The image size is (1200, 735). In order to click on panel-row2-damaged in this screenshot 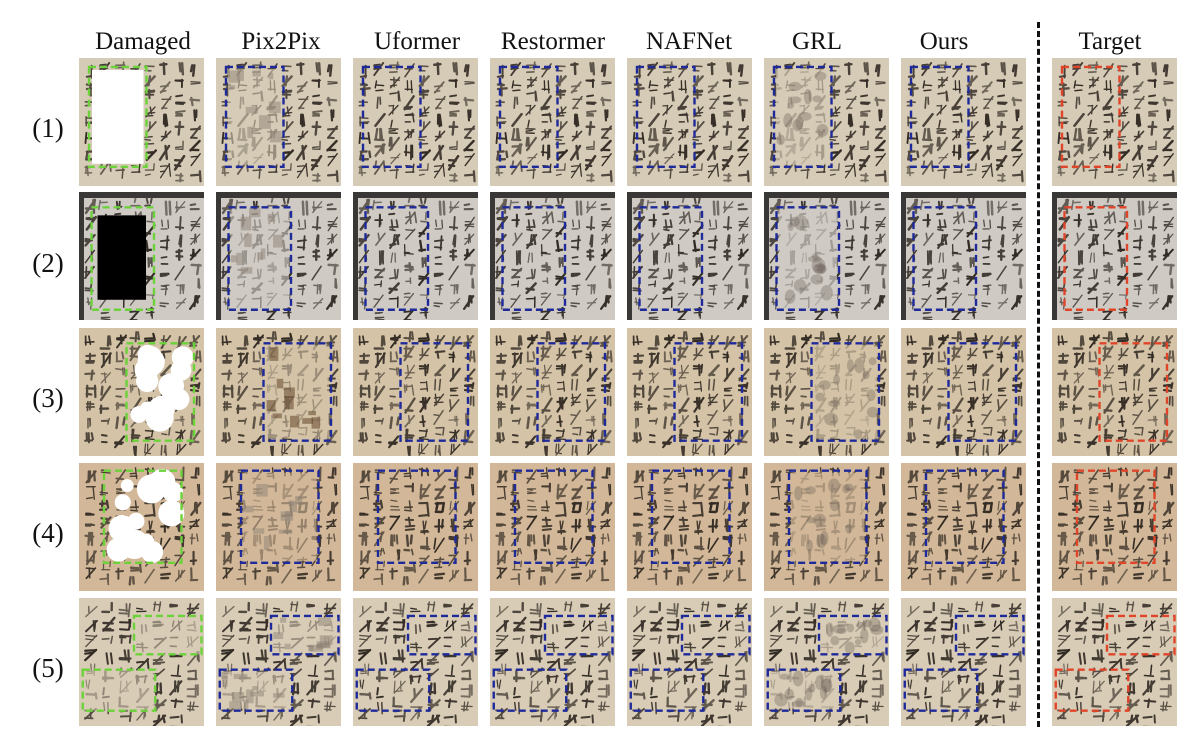, I will do `click(141, 256)`.